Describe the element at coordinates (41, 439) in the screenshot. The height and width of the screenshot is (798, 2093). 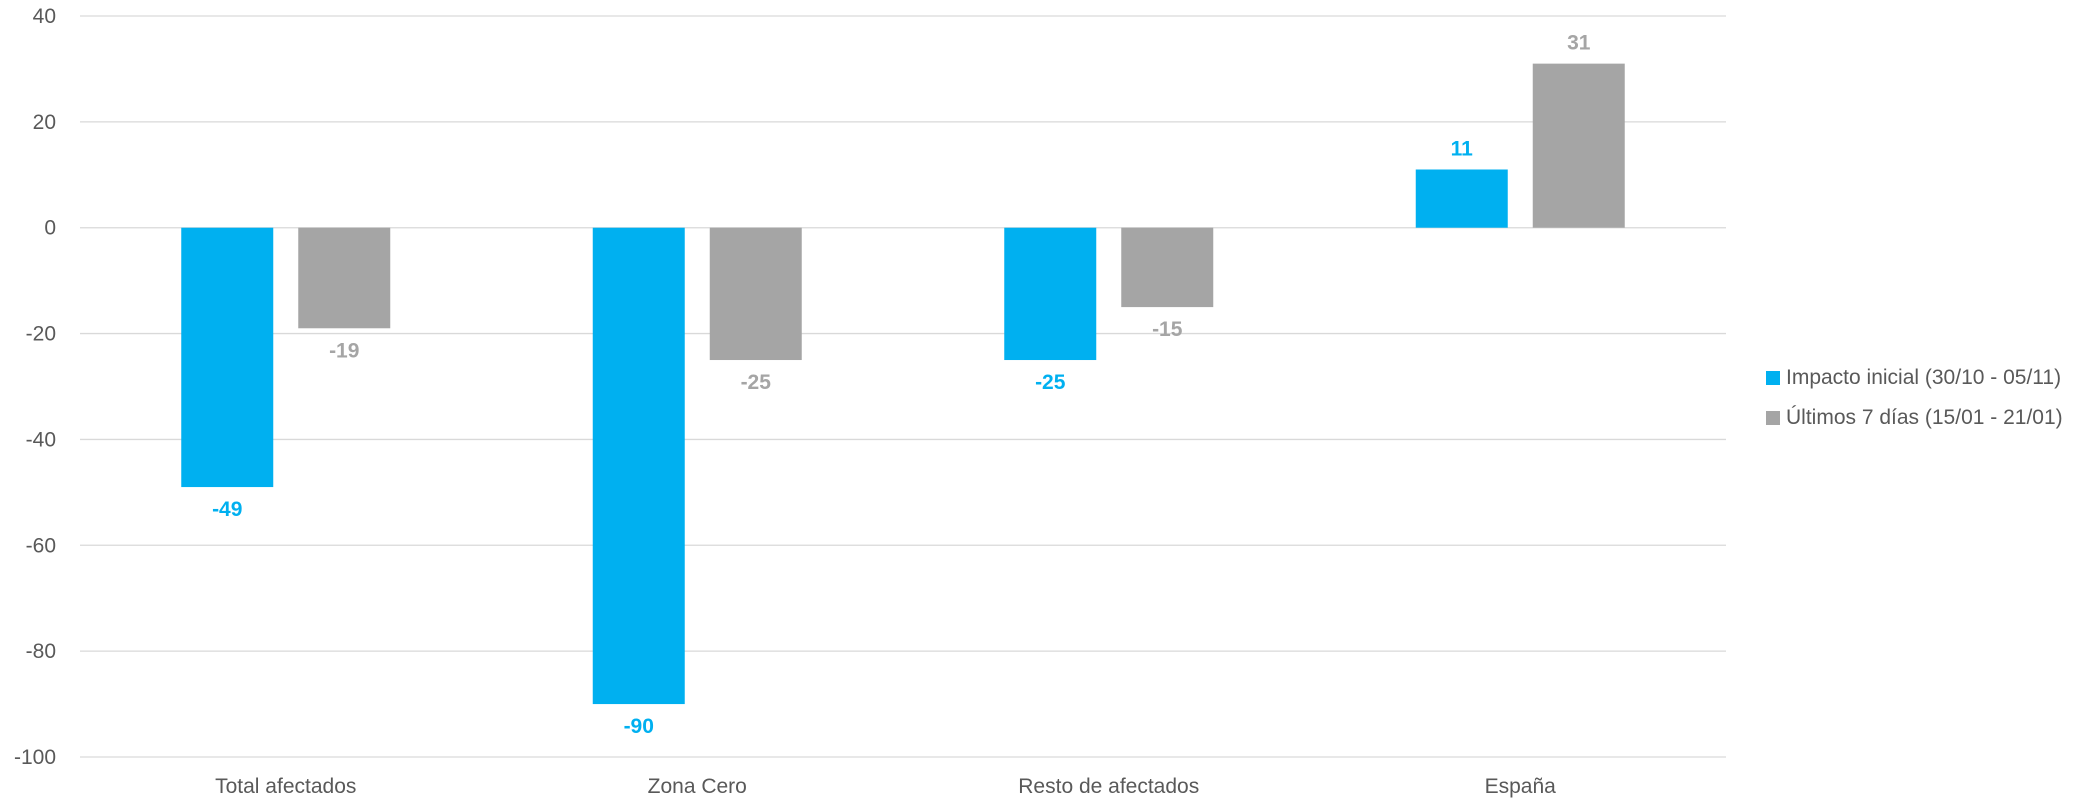
I see `y-tick-label: -40` at that location.